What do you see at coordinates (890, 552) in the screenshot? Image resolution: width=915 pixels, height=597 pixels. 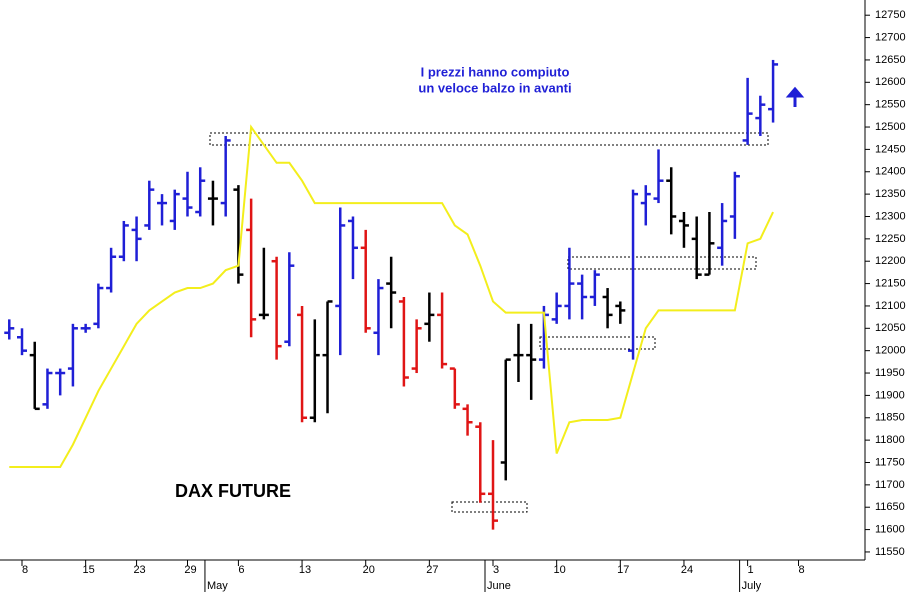 I see `y-tick-label: 11550` at bounding box center [890, 552].